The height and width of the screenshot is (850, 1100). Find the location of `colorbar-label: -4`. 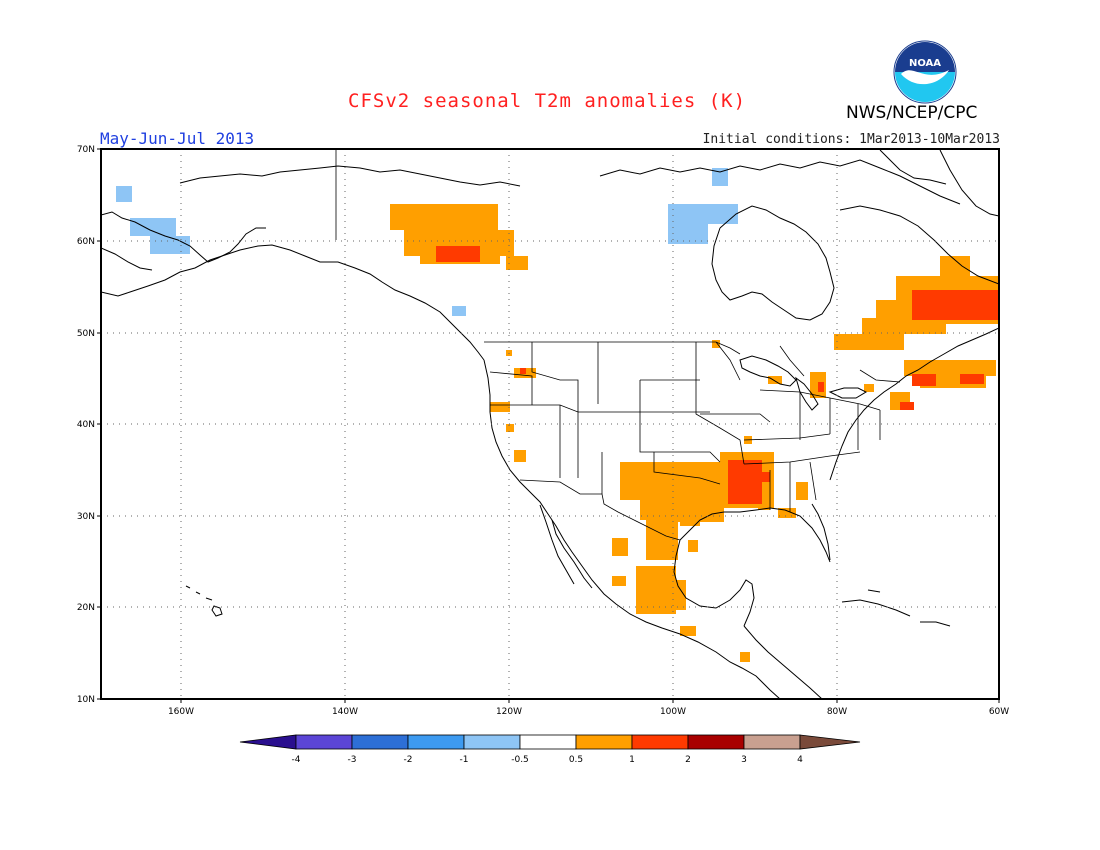

colorbar-label: -4 is located at coordinates (296, 760).